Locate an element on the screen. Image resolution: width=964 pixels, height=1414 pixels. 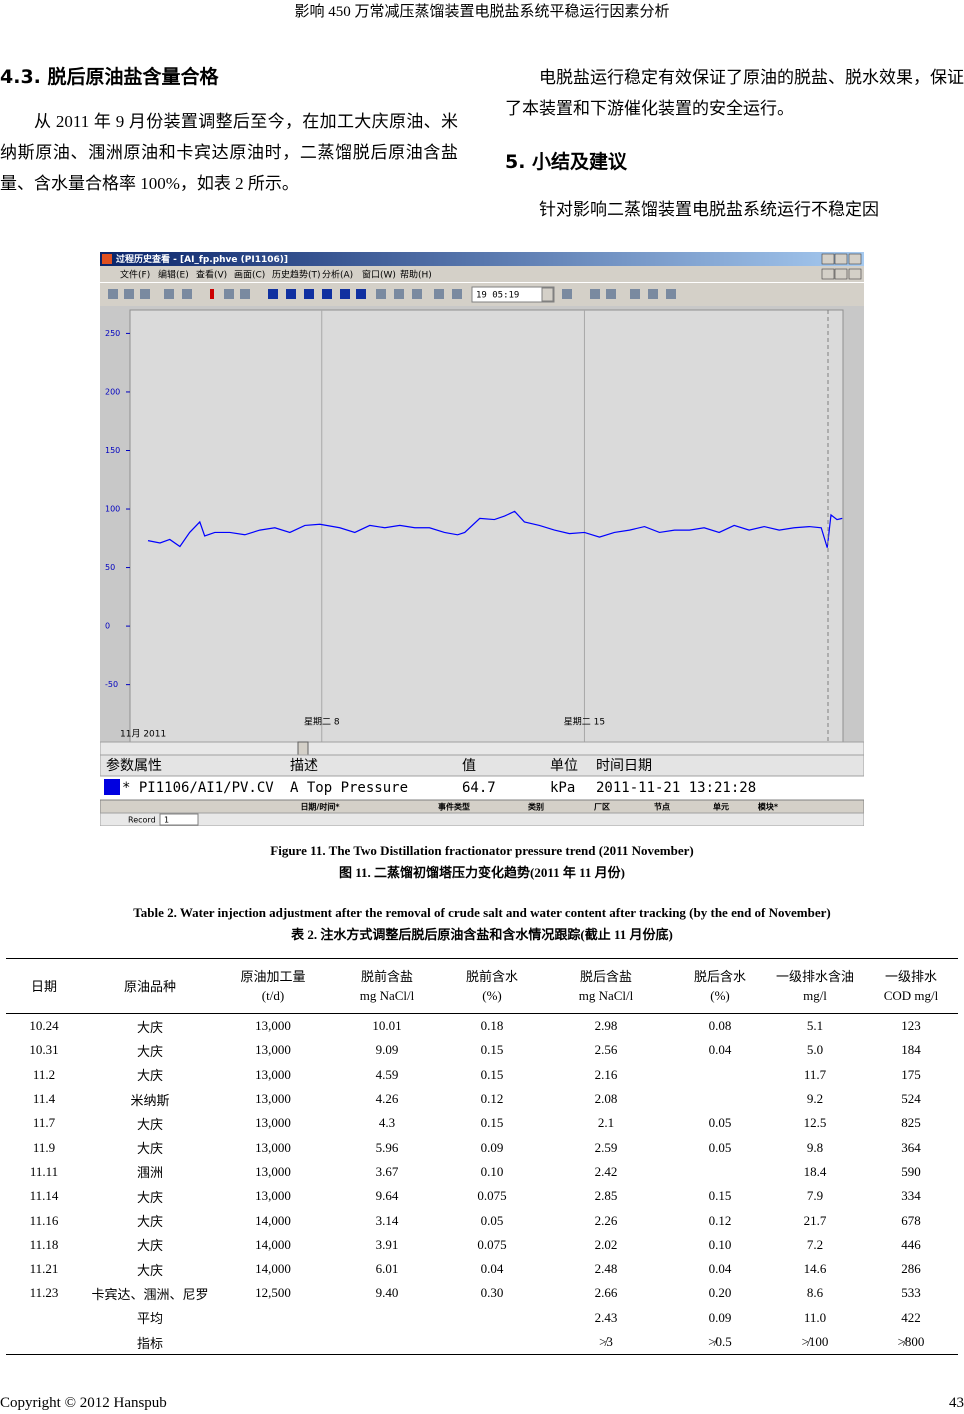
menu-item: 查看(V) is located at coordinates (211, 275).